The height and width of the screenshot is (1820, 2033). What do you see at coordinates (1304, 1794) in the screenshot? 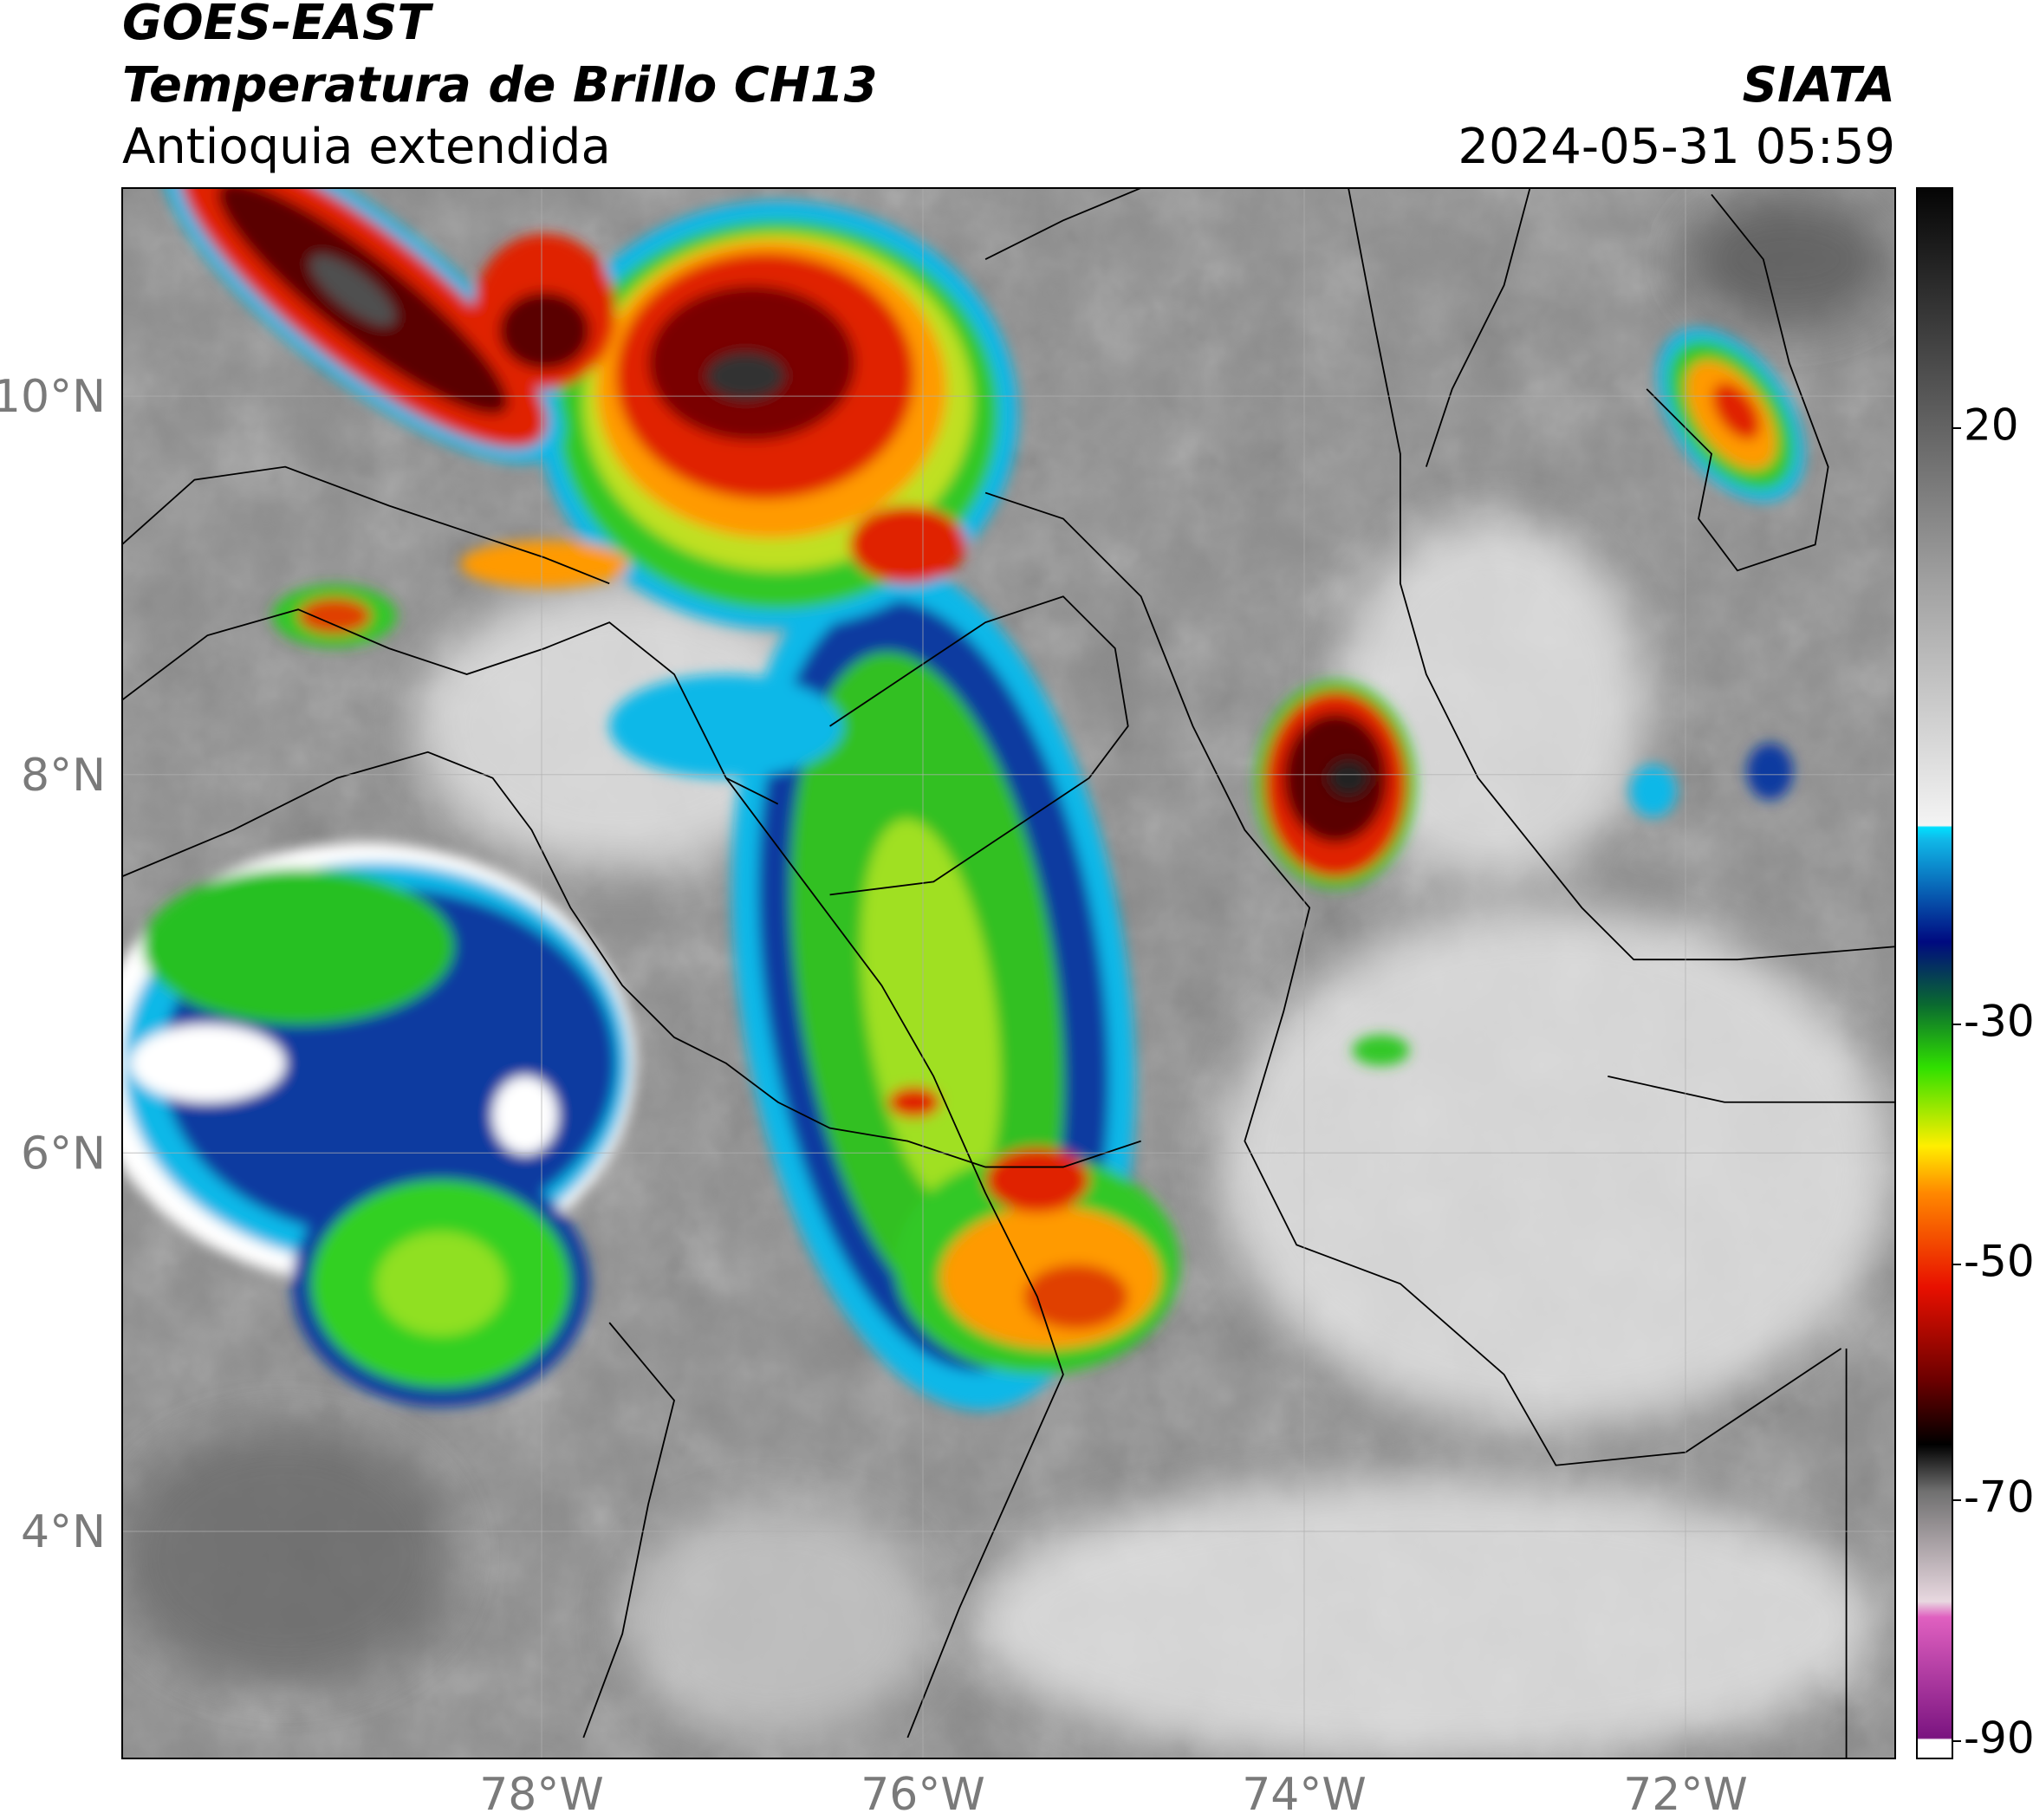
I see `x-tick-label: 74°W` at bounding box center [1304, 1794].